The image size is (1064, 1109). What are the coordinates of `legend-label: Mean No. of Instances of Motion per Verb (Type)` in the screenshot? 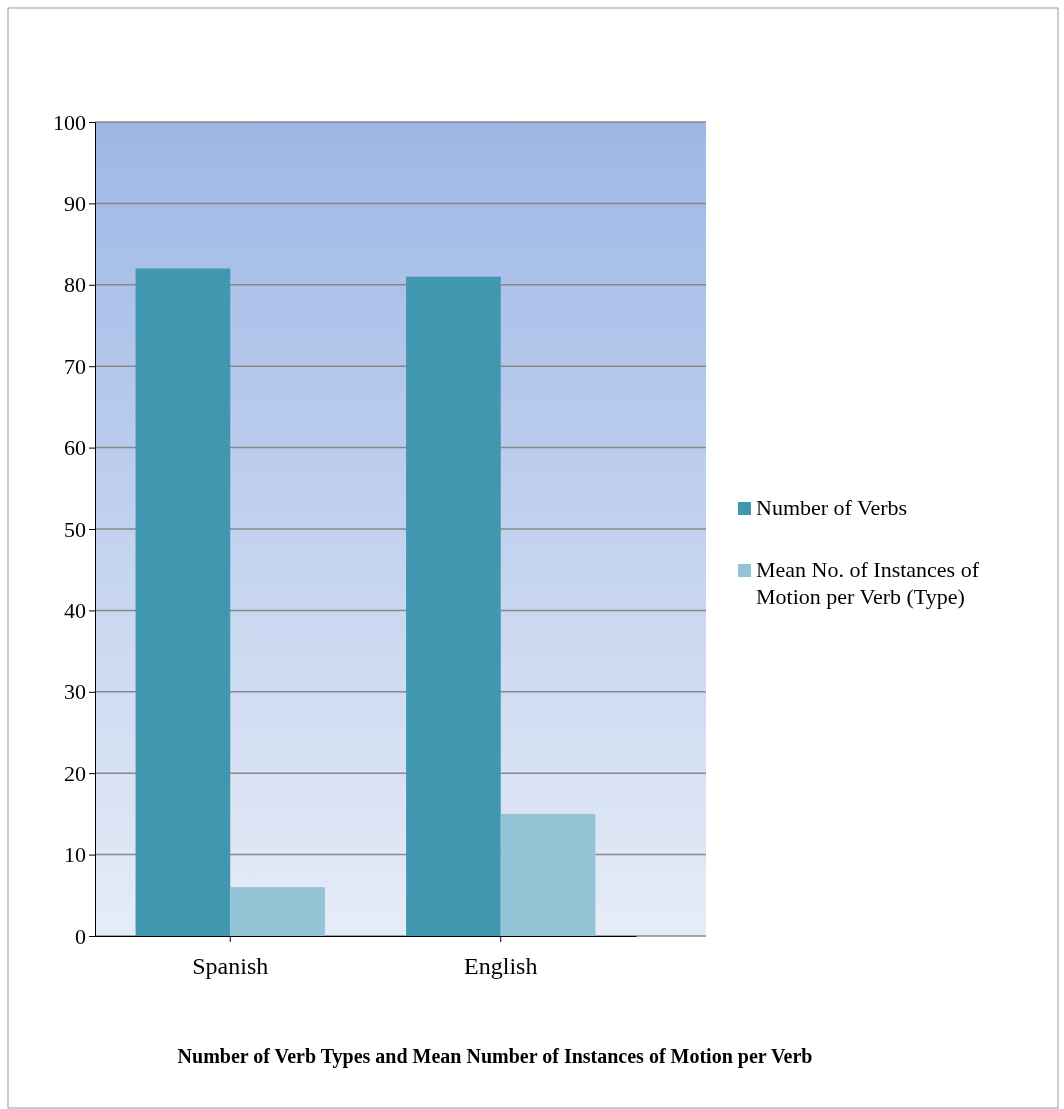 It's located at (868, 583).